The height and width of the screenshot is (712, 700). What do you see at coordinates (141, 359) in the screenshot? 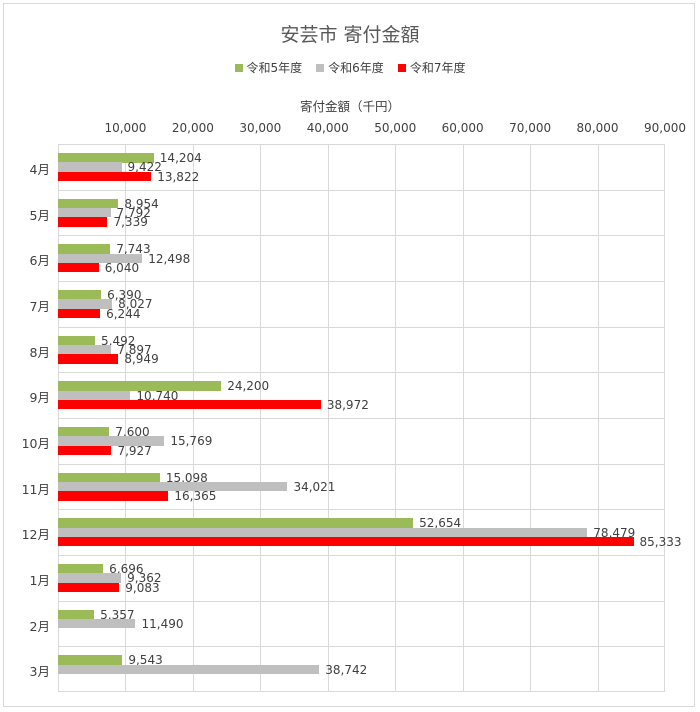
I see `data-label: 8,949` at bounding box center [141, 359].